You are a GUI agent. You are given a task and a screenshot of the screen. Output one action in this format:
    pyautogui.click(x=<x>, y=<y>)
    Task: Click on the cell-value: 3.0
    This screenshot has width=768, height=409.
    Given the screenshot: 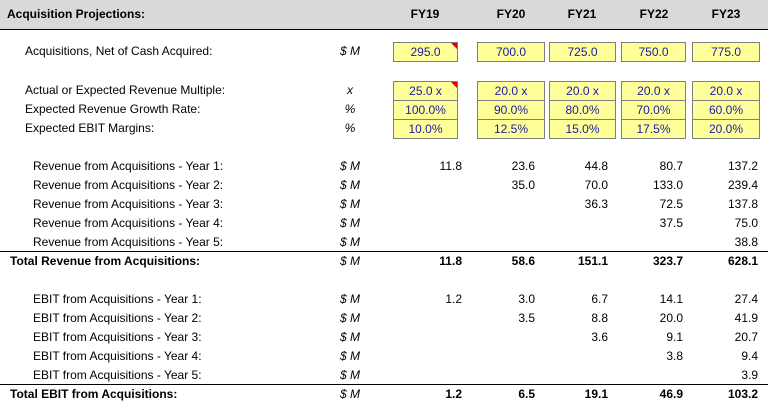 What is the action you would take?
    pyautogui.click(x=526, y=299)
    